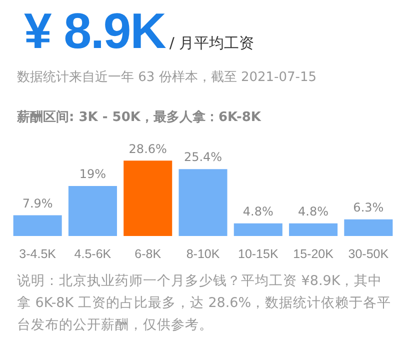  I want to click on text: 数据统计来自近一年 63 份样本，截至 2021-07-15, so click(166, 77).